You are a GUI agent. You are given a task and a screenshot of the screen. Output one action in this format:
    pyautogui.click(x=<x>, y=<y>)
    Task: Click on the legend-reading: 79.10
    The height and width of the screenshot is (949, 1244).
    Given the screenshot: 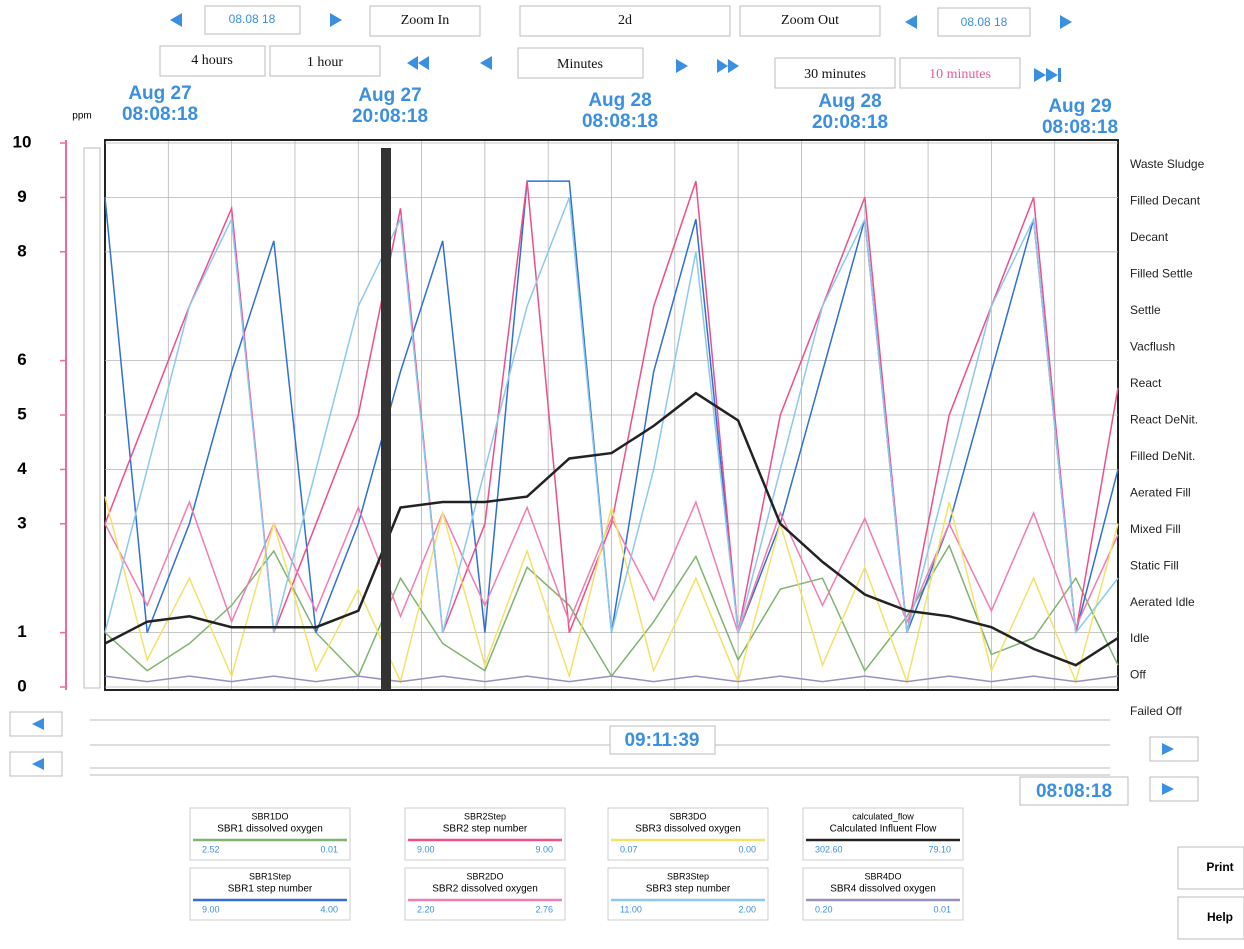 What is the action you would take?
    pyautogui.click(x=939, y=849)
    